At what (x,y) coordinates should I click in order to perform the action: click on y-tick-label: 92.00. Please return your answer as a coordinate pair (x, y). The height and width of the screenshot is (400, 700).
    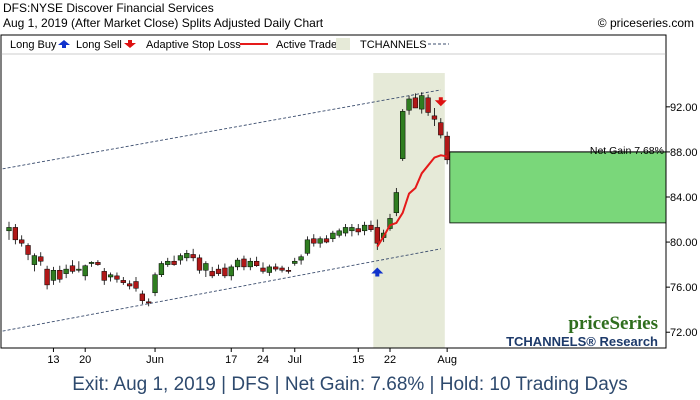
    Looking at the image, I should click on (684, 108).